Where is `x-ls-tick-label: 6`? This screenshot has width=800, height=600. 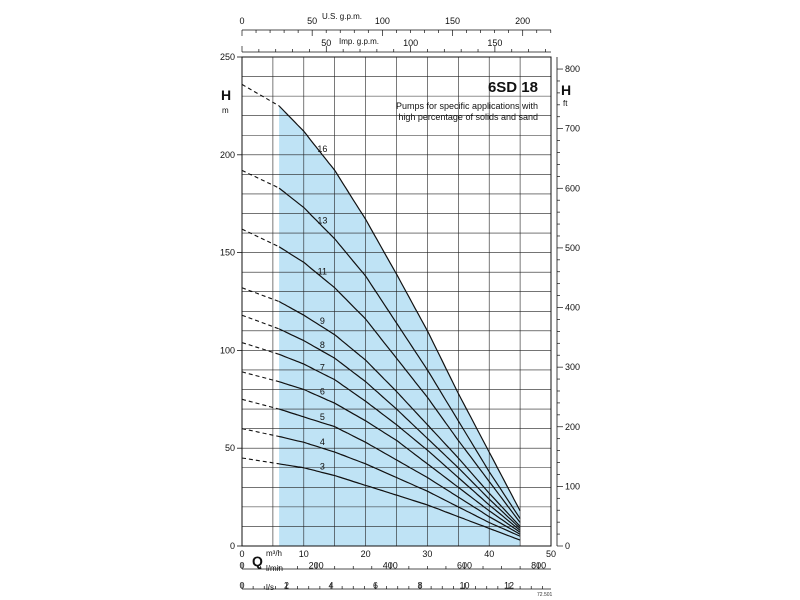
x-ls-tick-label: 6 is located at coordinates (375, 586).